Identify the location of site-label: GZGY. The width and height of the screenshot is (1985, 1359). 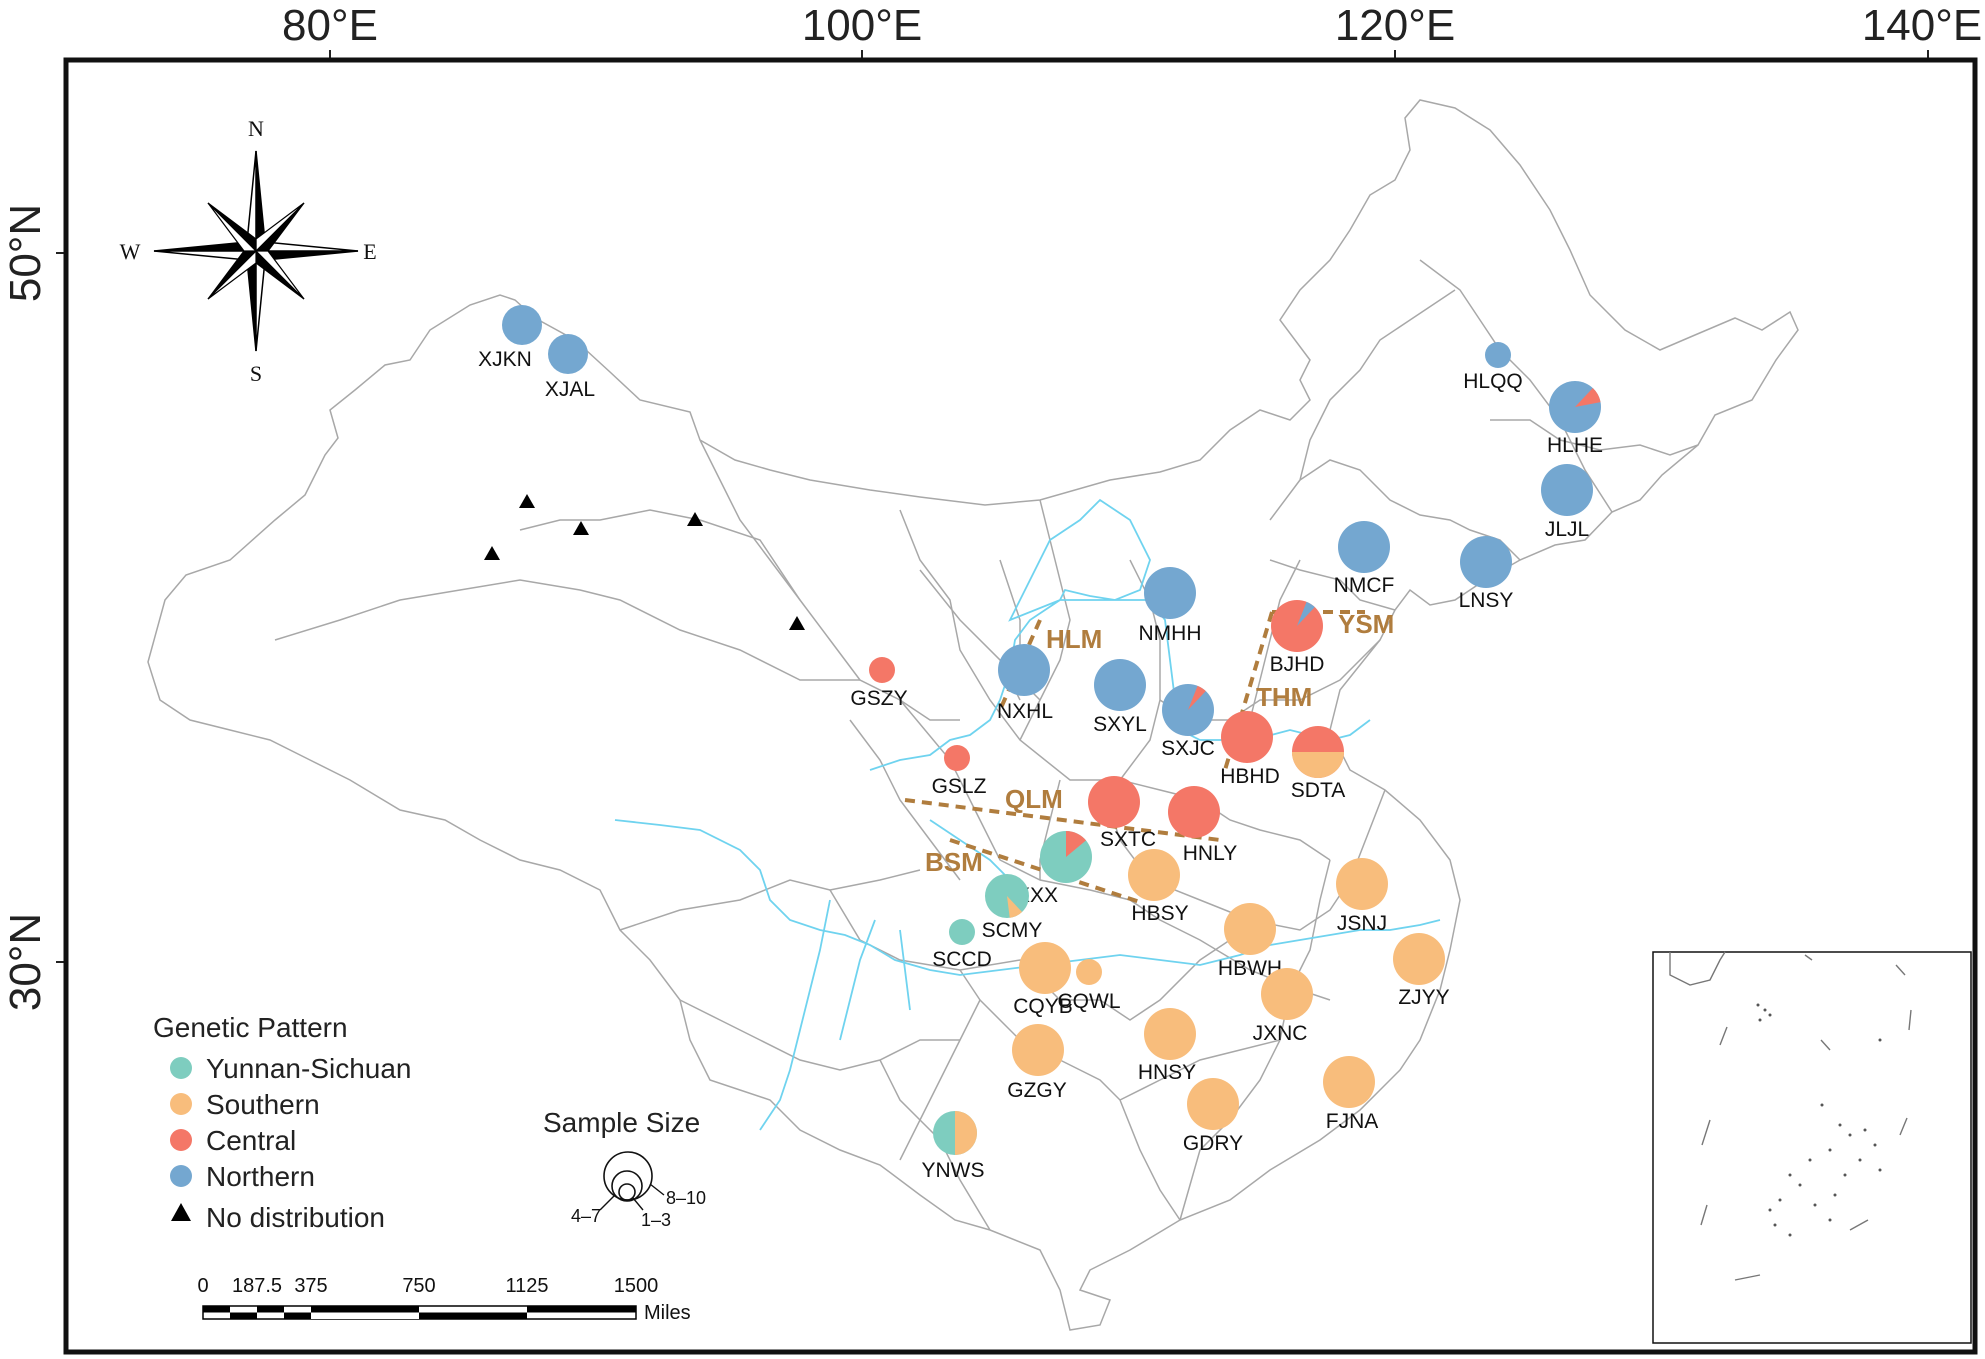
(1037, 1090).